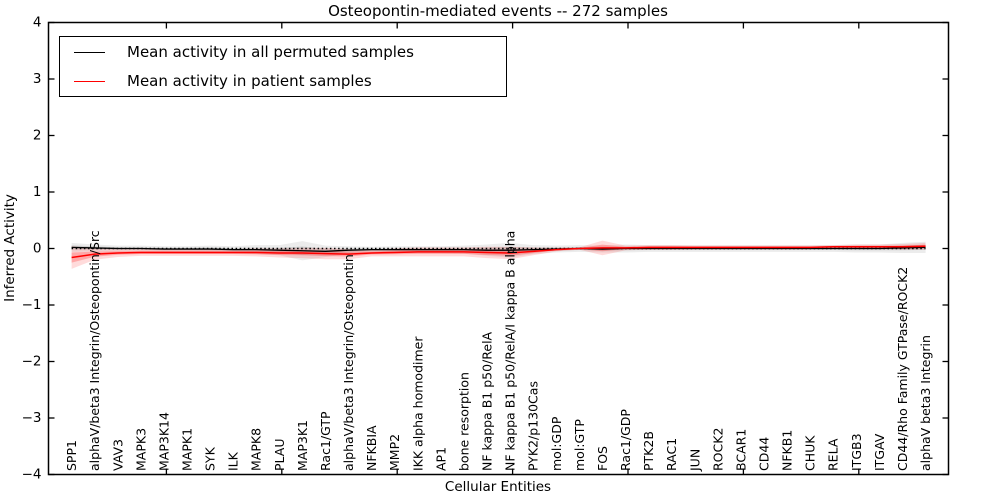  Describe the element at coordinates (89, 52) in the screenshot. I see `permuted-line-swatch` at that location.